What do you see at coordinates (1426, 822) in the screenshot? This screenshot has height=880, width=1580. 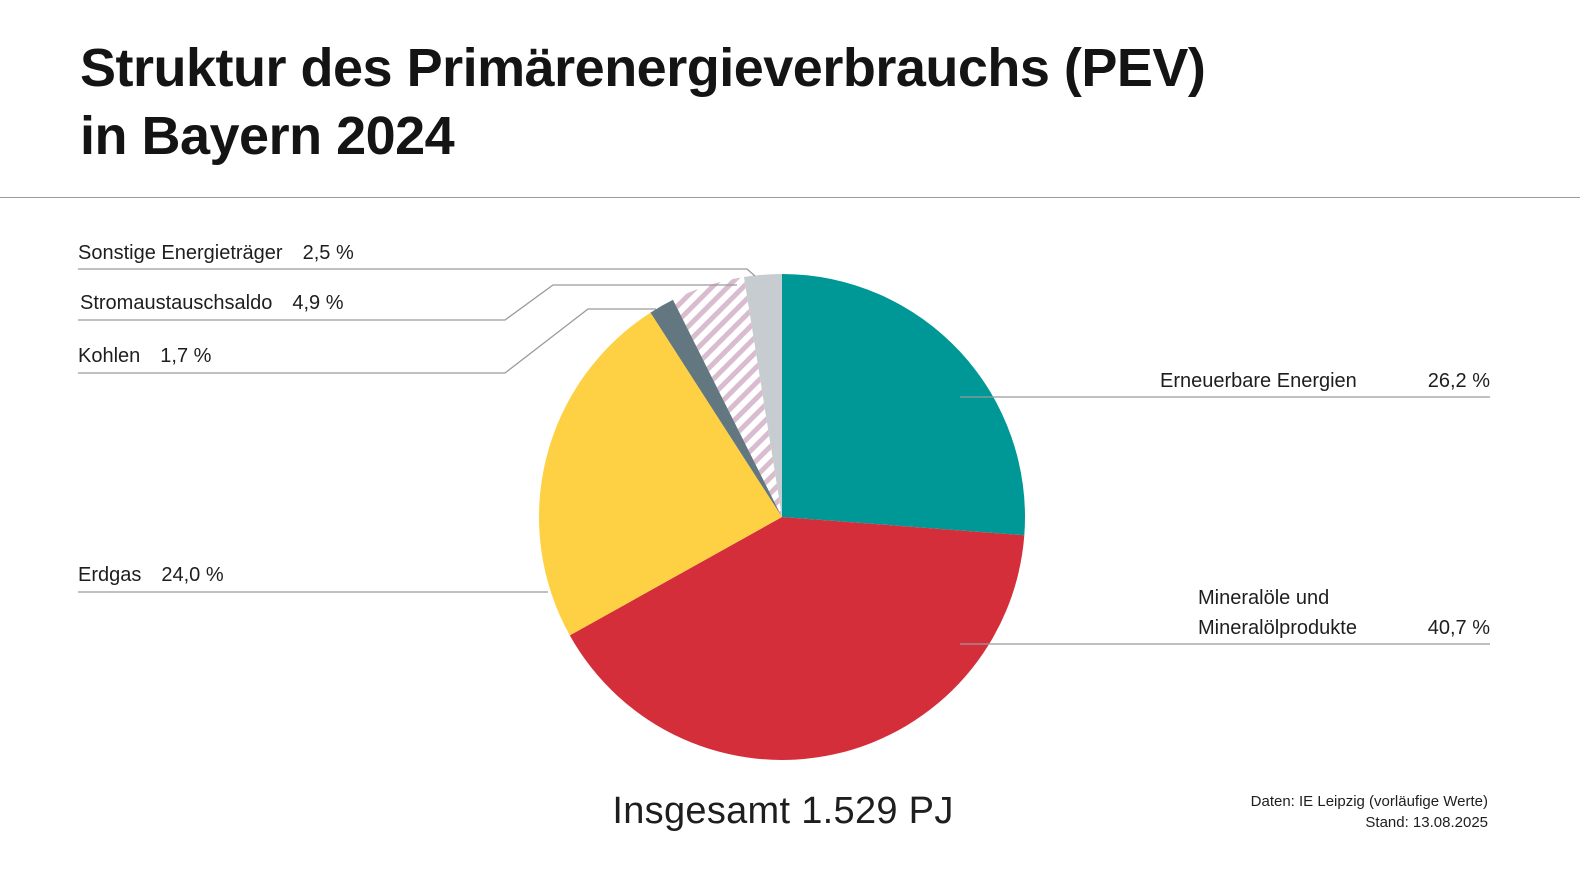 I see `date-line: Stand: 13.08.2025` at bounding box center [1426, 822].